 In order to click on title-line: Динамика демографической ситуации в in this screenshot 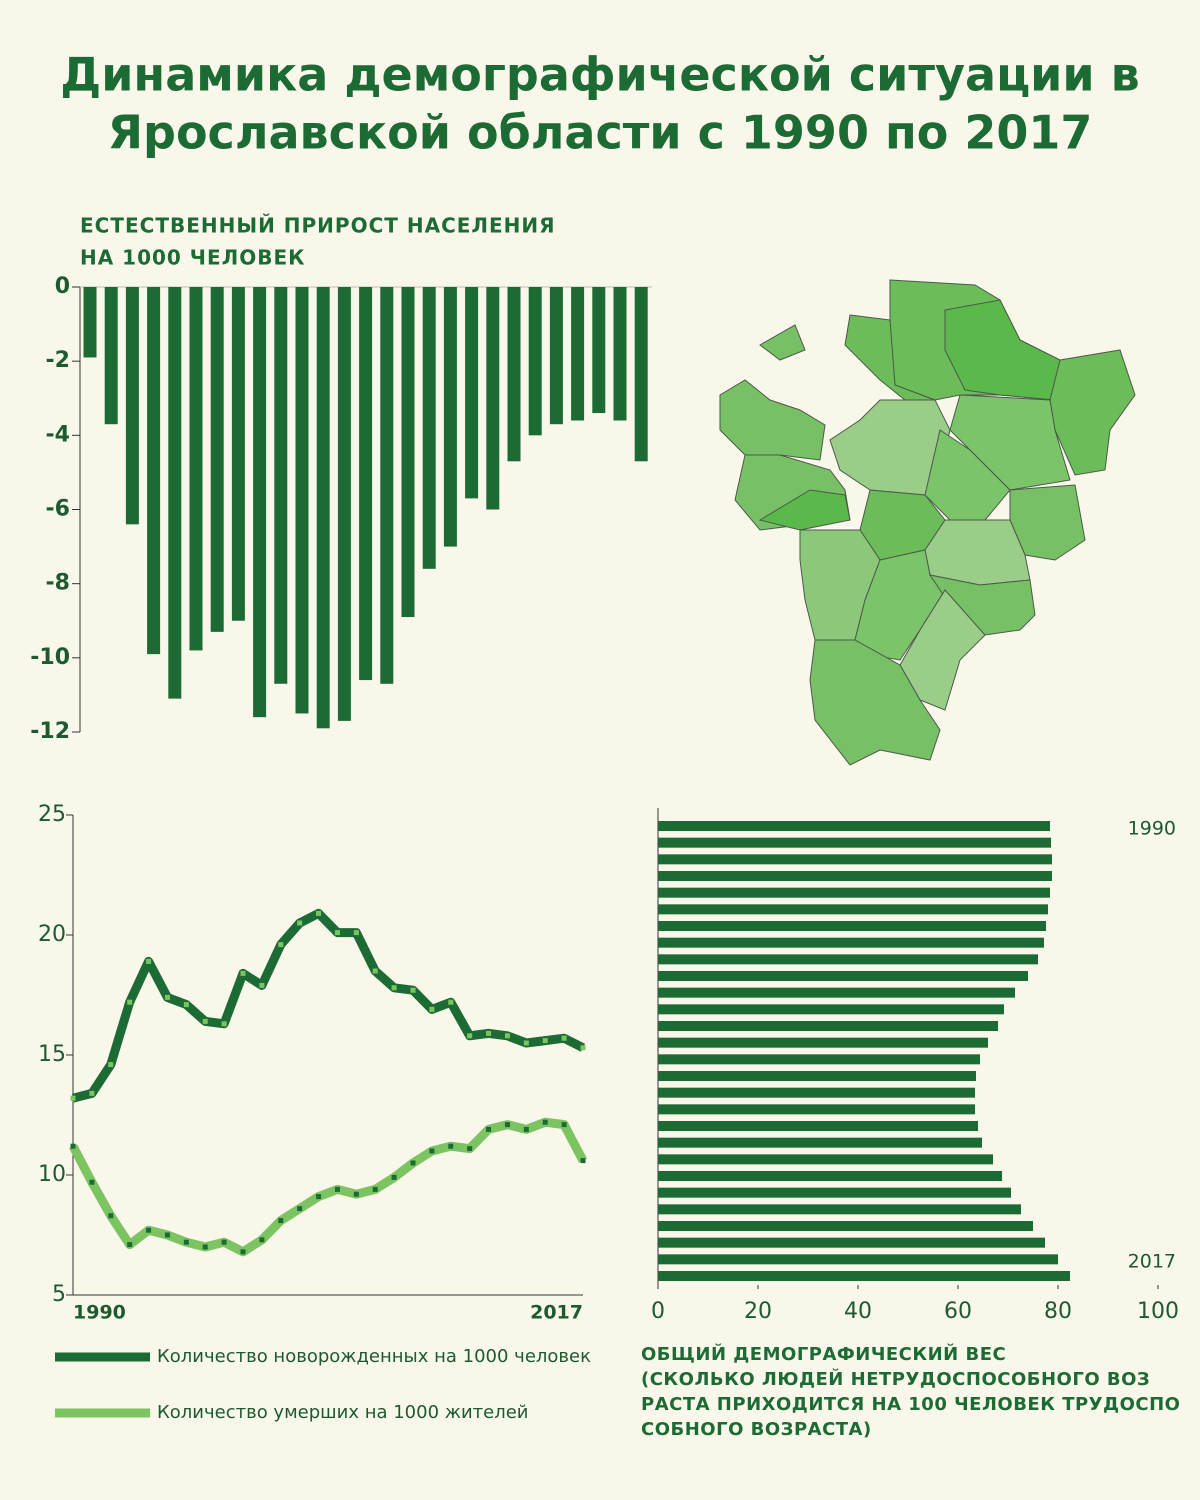, I will do `click(600, 75)`.